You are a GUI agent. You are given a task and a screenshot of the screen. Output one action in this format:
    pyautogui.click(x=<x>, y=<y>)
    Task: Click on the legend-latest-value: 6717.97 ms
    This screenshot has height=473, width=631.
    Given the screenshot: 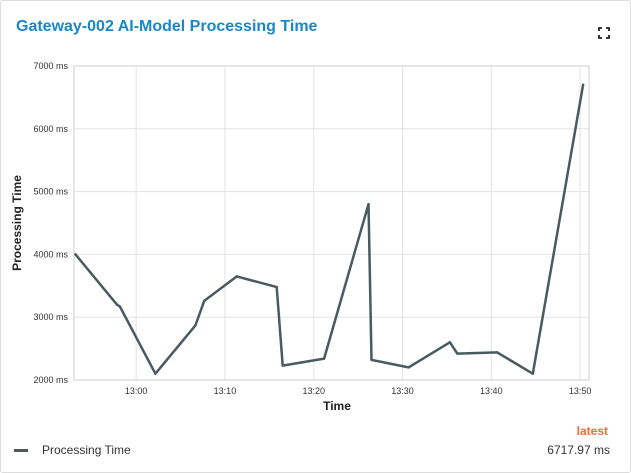 What is the action you would take?
    pyautogui.click(x=578, y=450)
    